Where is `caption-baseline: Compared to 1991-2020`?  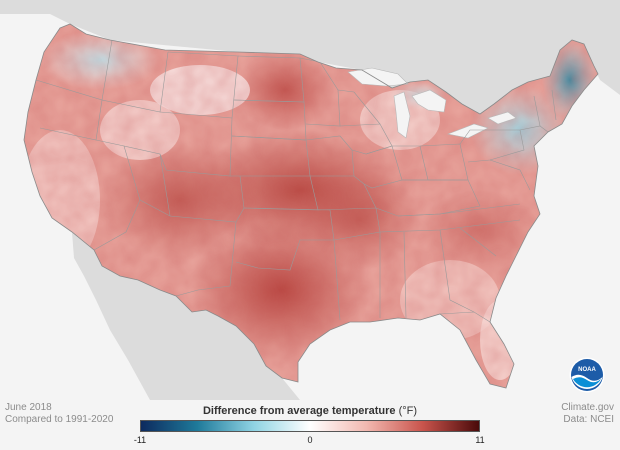 caption-baseline: Compared to 1991-2020 is located at coordinates (59, 420).